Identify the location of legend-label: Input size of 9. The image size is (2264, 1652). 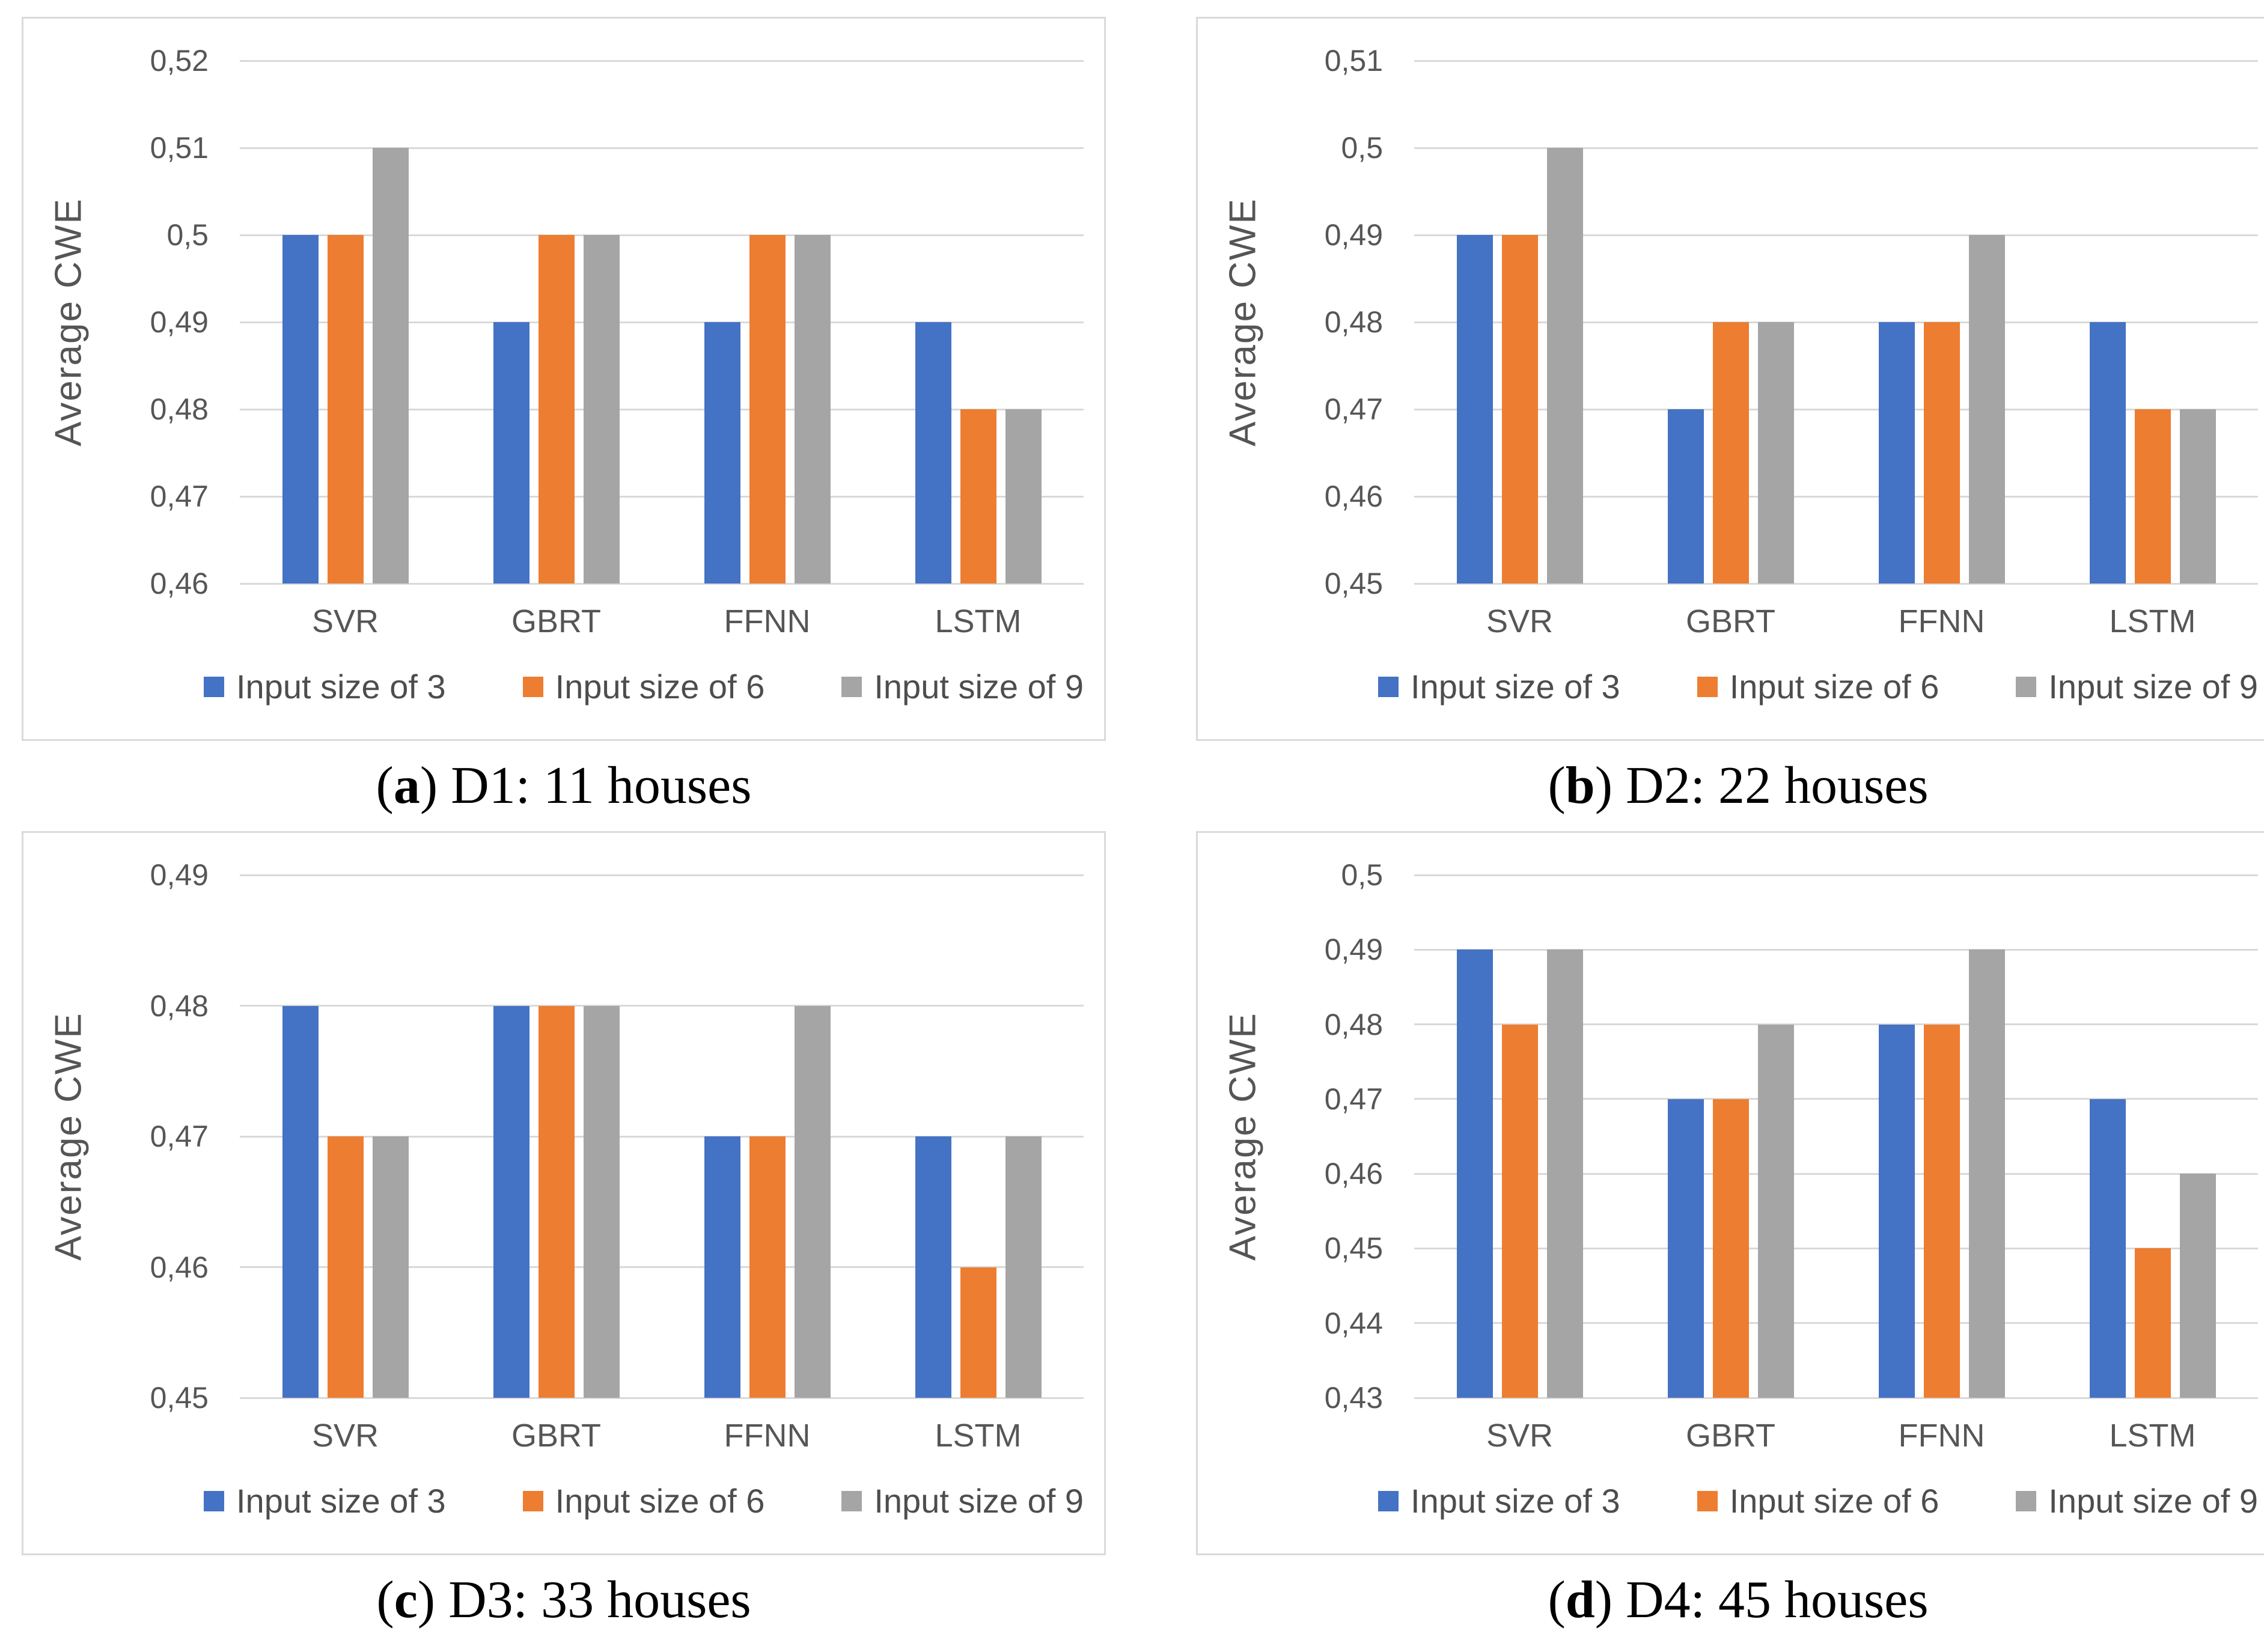
(2153, 687).